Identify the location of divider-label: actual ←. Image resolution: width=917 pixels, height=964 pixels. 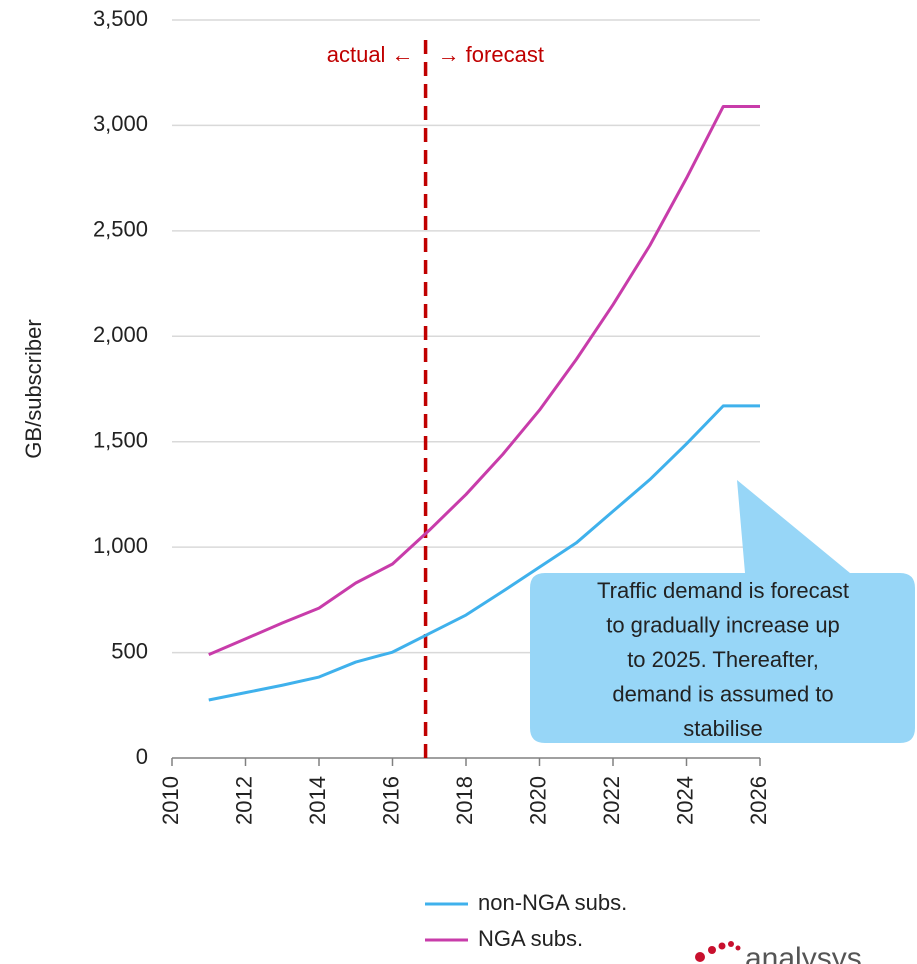
(370, 54).